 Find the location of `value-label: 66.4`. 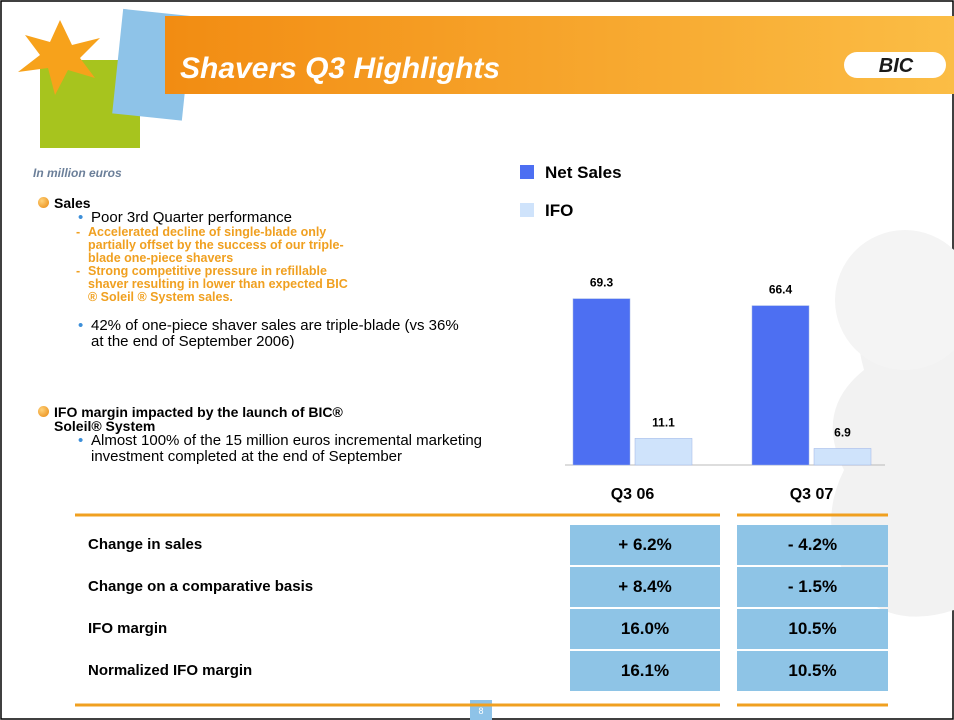

value-label: 66.4 is located at coordinates (781, 290).